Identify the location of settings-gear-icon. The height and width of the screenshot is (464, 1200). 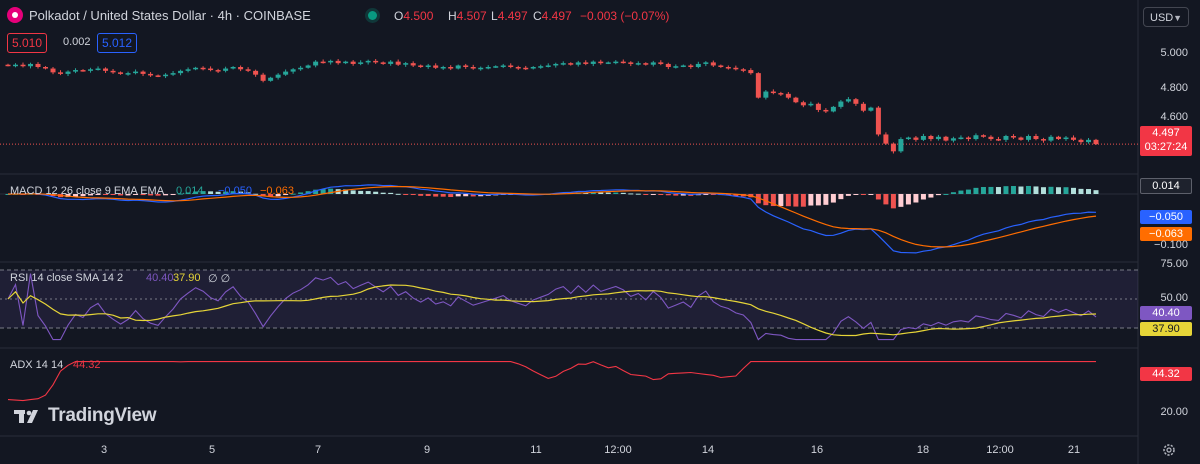
(1169, 450).